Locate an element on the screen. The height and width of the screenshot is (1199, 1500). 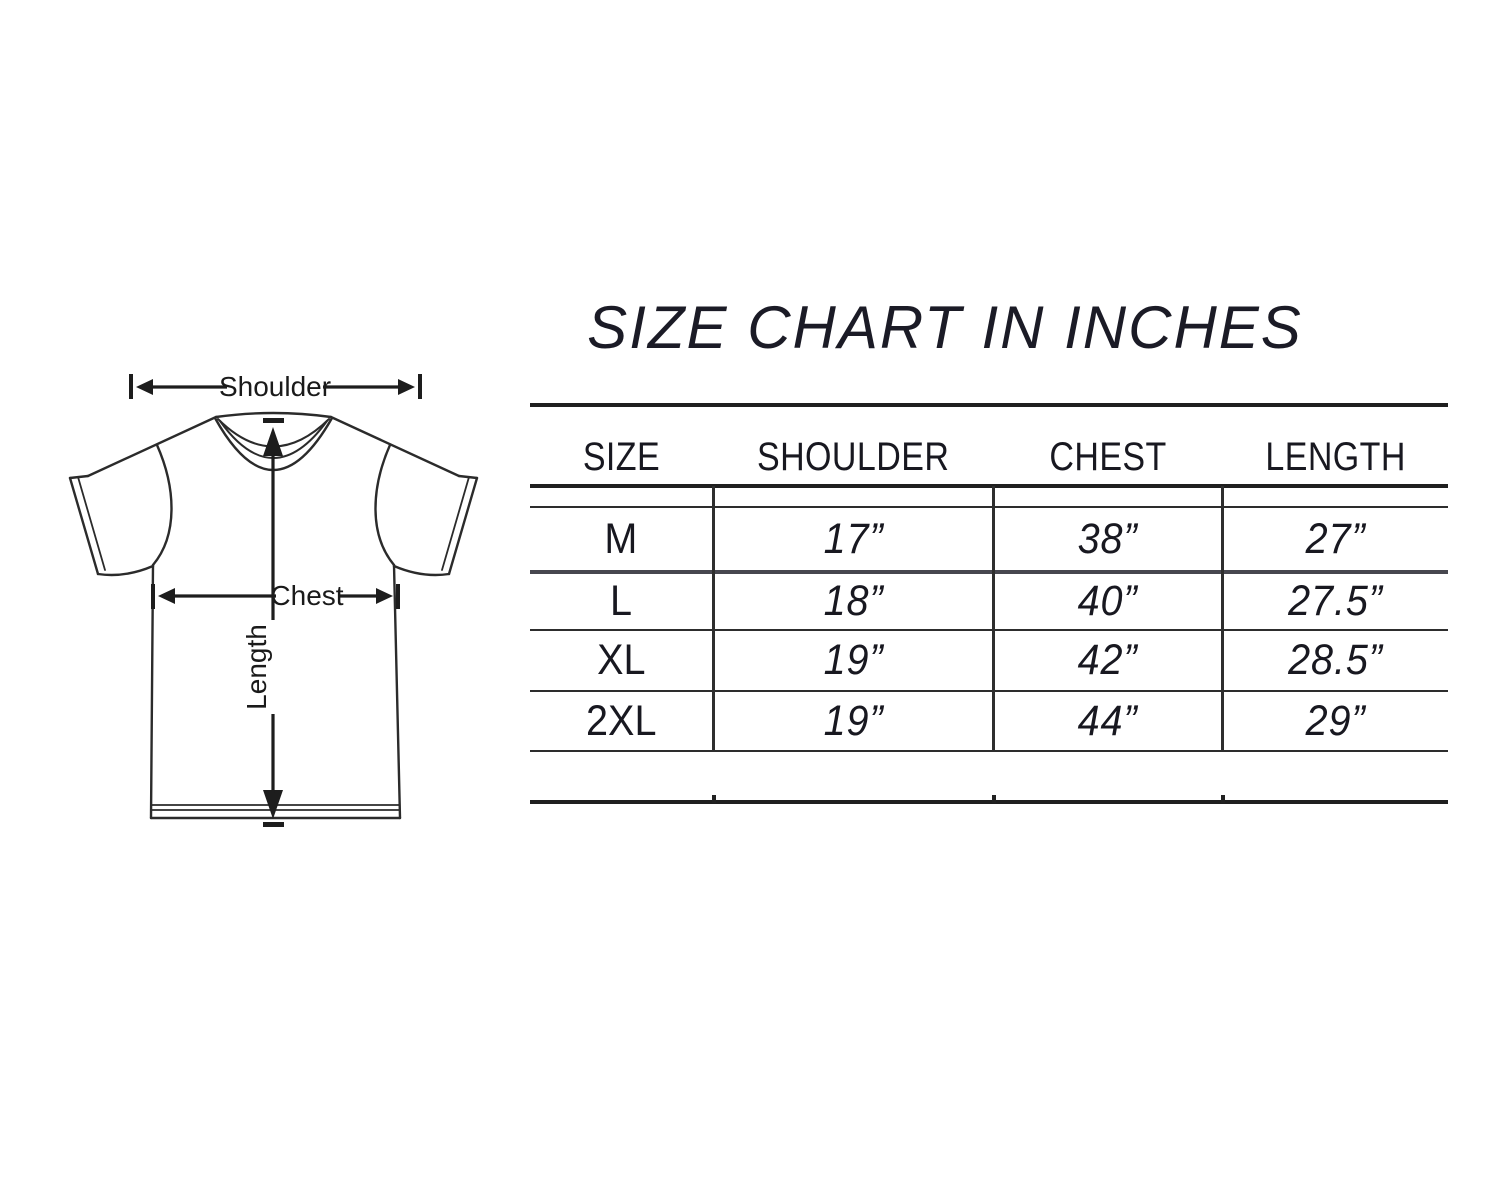
table-row-2xl-size: 2XL is located at coordinates (621, 721).